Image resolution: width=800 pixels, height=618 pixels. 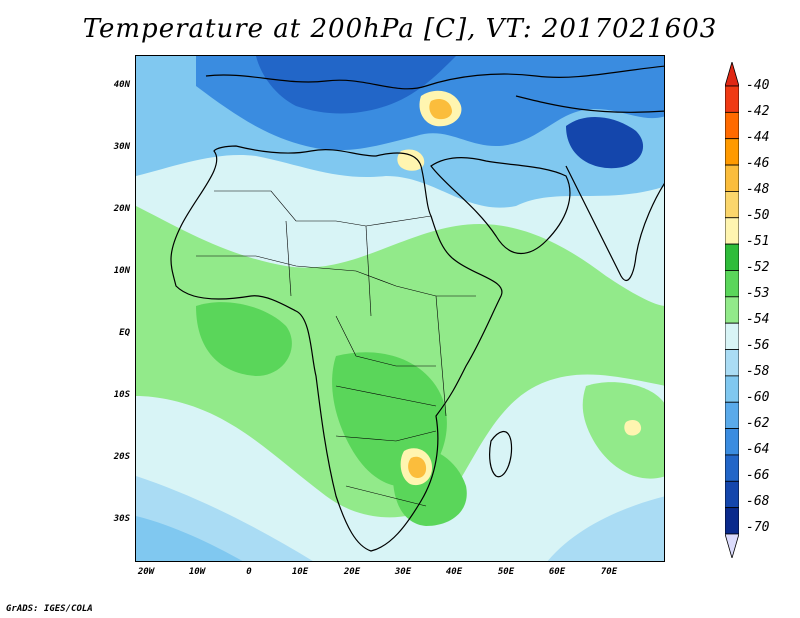 I want to click on footer-credit: GrADS: IGES/COLA, so click(x=49, y=609).